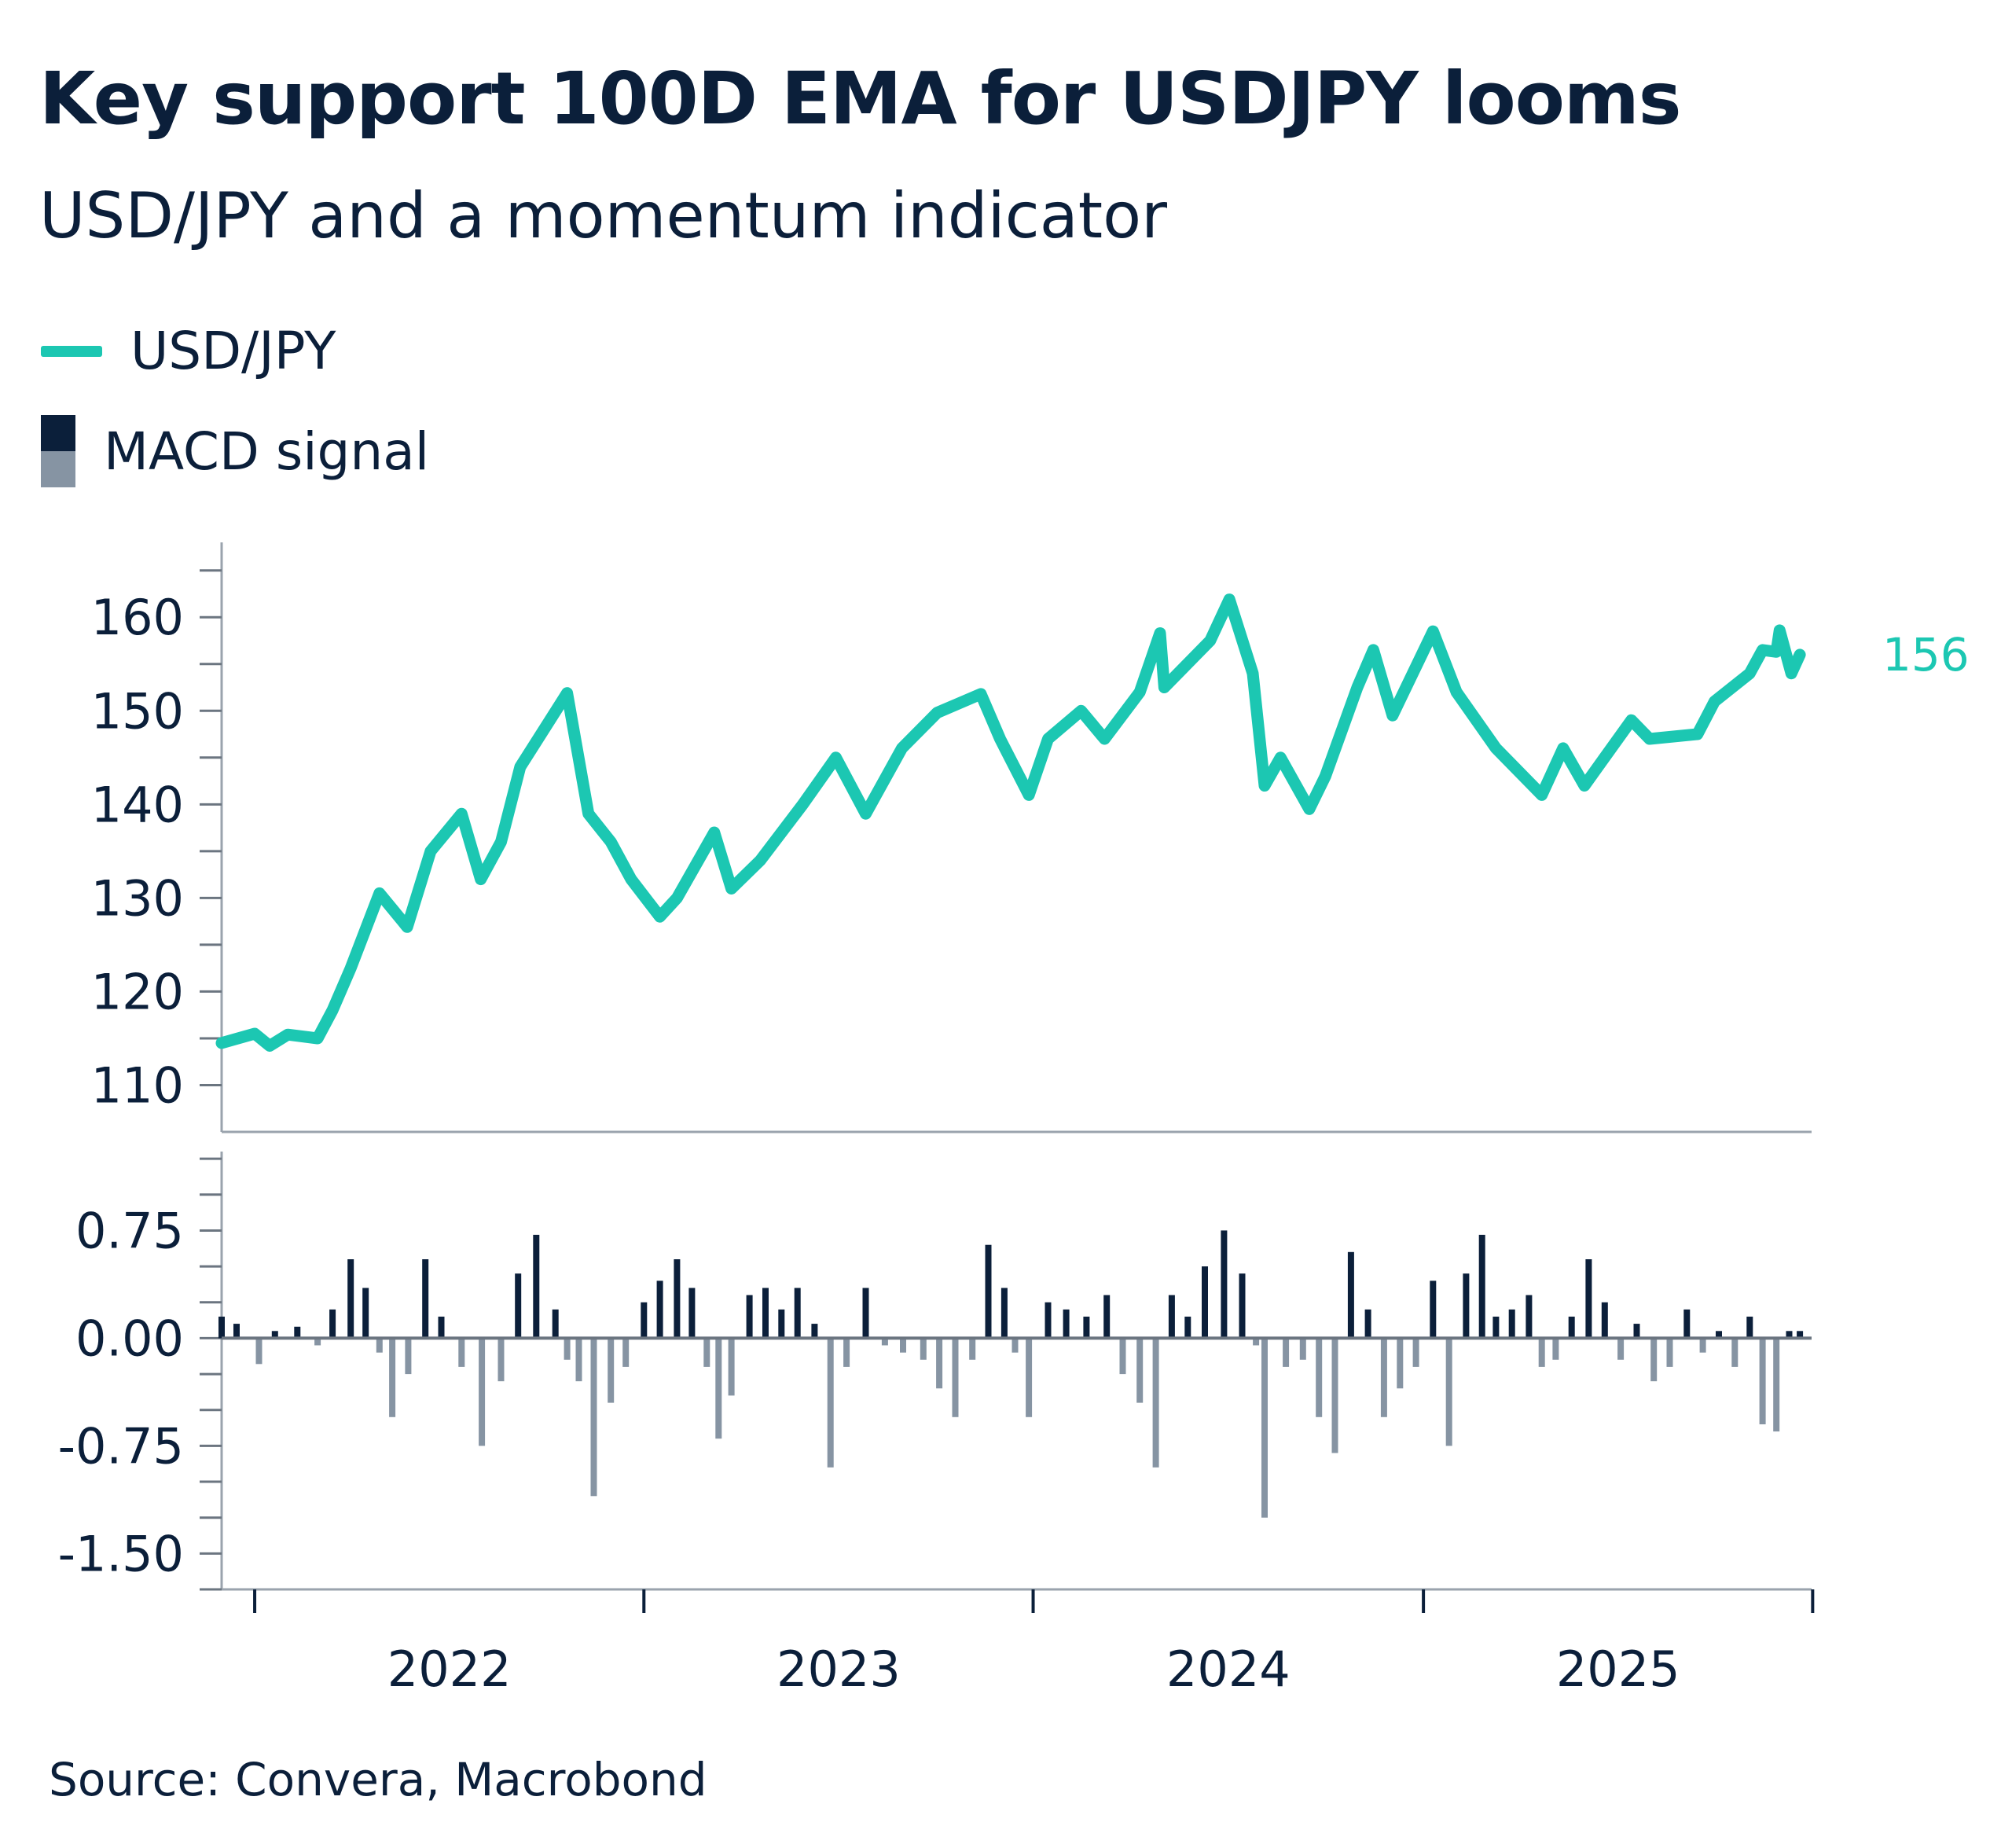 Image resolution: width=2012 pixels, height=1848 pixels. Describe the element at coordinates (378, 1779) in the screenshot. I see `source-note: Source: Convera, Macrobond` at that location.